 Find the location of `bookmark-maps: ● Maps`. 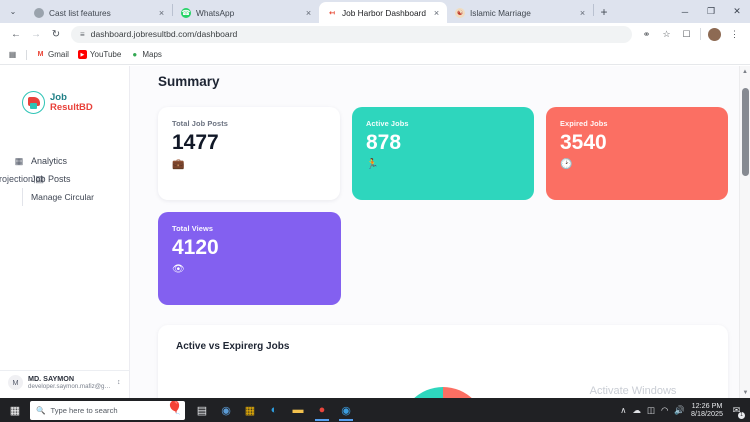

bookmark-maps: ● Maps is located at coordinates (146, 54).